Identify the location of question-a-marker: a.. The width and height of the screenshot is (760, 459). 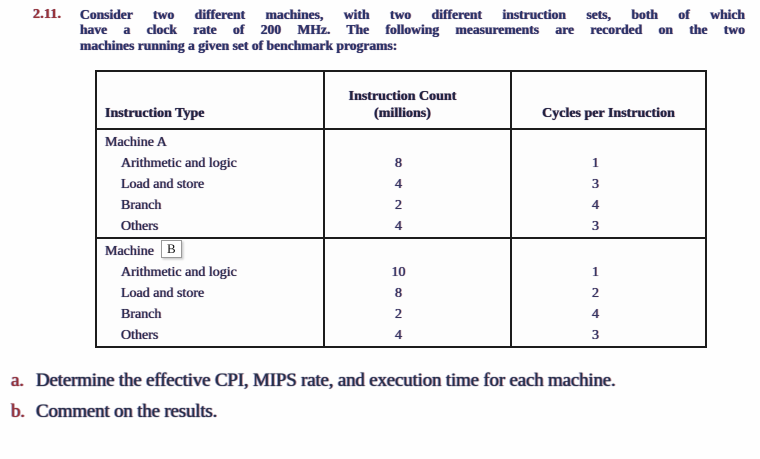
(17, 380).